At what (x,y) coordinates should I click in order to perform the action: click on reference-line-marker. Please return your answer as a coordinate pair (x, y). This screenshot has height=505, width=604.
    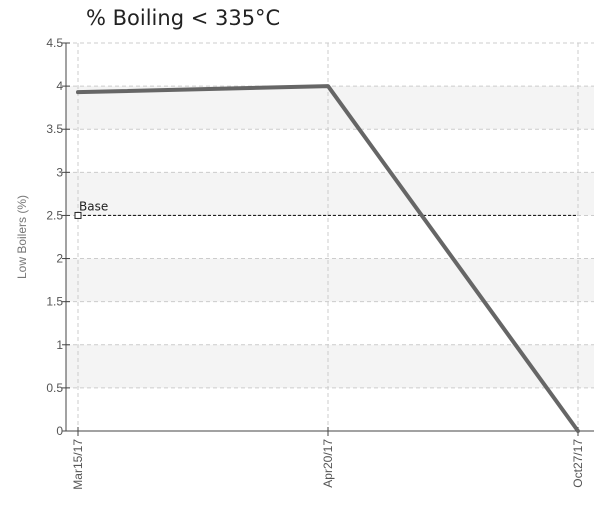
    Looking at the image, I should click on (78, 215).